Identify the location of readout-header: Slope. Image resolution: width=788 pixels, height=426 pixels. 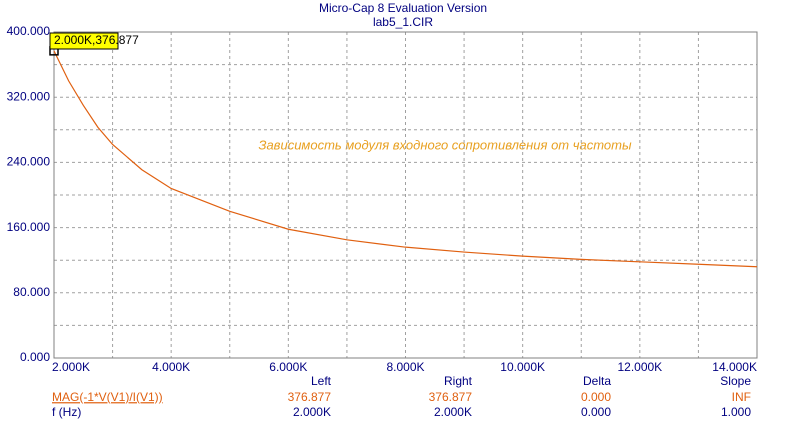
(735, 381).